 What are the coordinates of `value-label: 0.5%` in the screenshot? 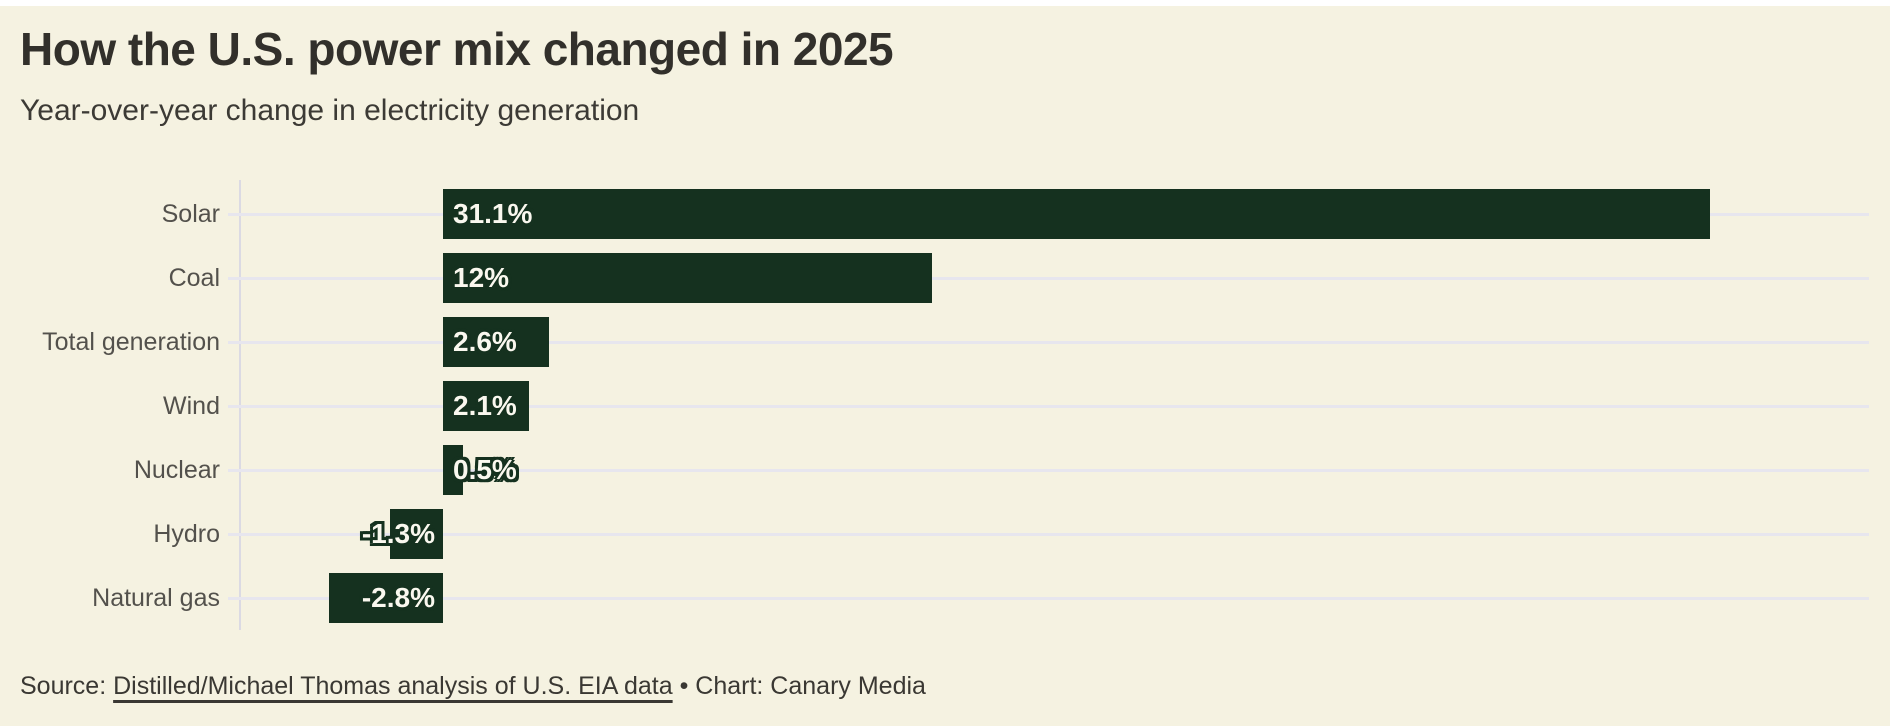 It's located at (485, 469).